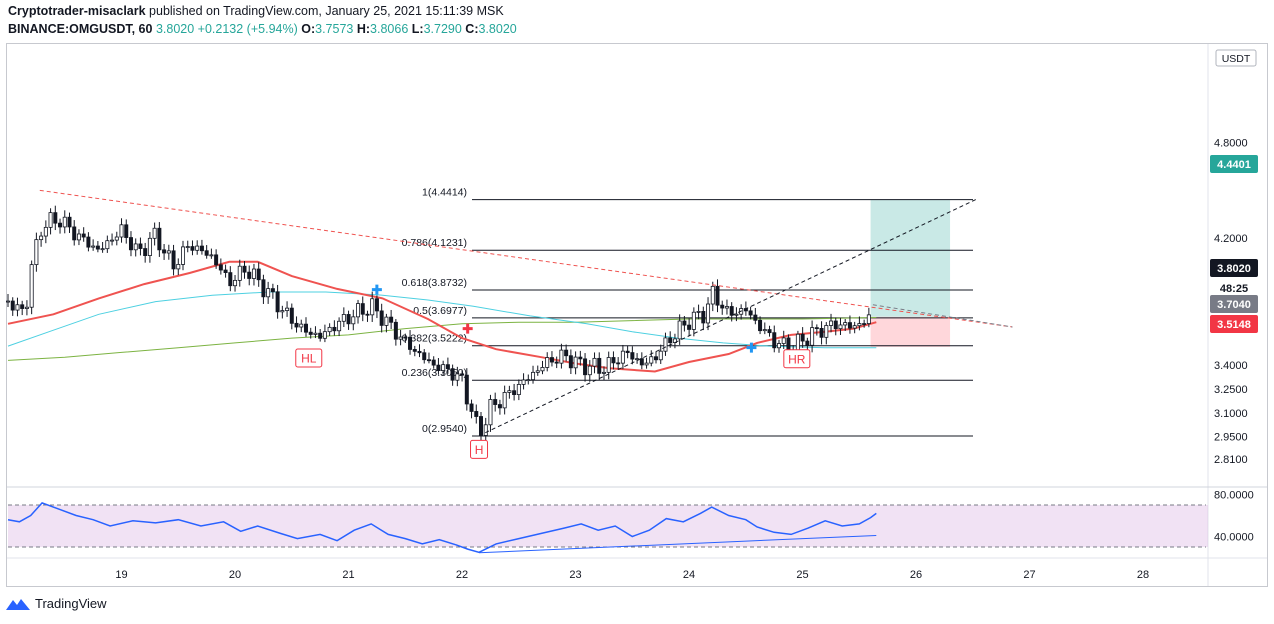 Image resolution: width=1274 pixels, height=624 pixels. Describe the element at coordinates (247, 29) in the screenshot. I see `price-change: +0.2132 (+5.94%)` at that location.